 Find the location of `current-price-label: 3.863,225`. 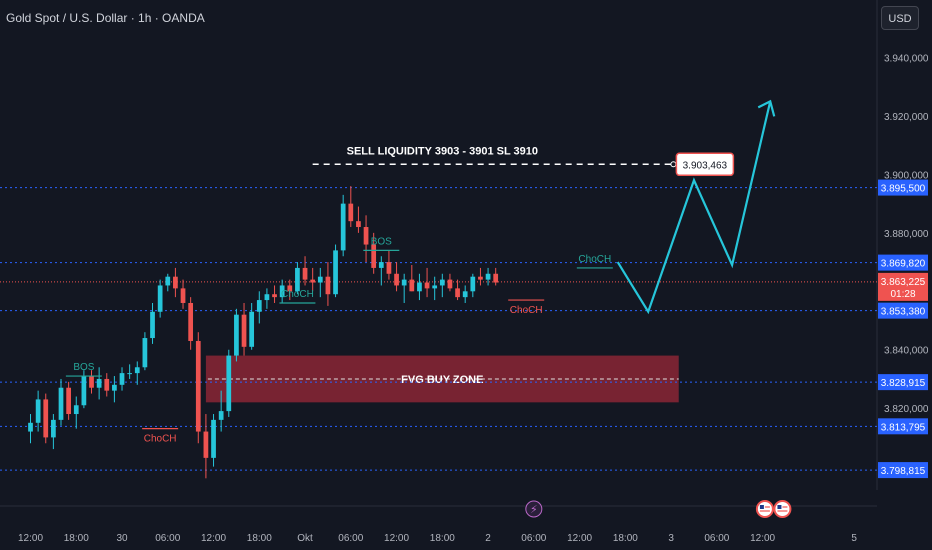

current-price-label: 3.863,225 is located at coordinates (903, 282).